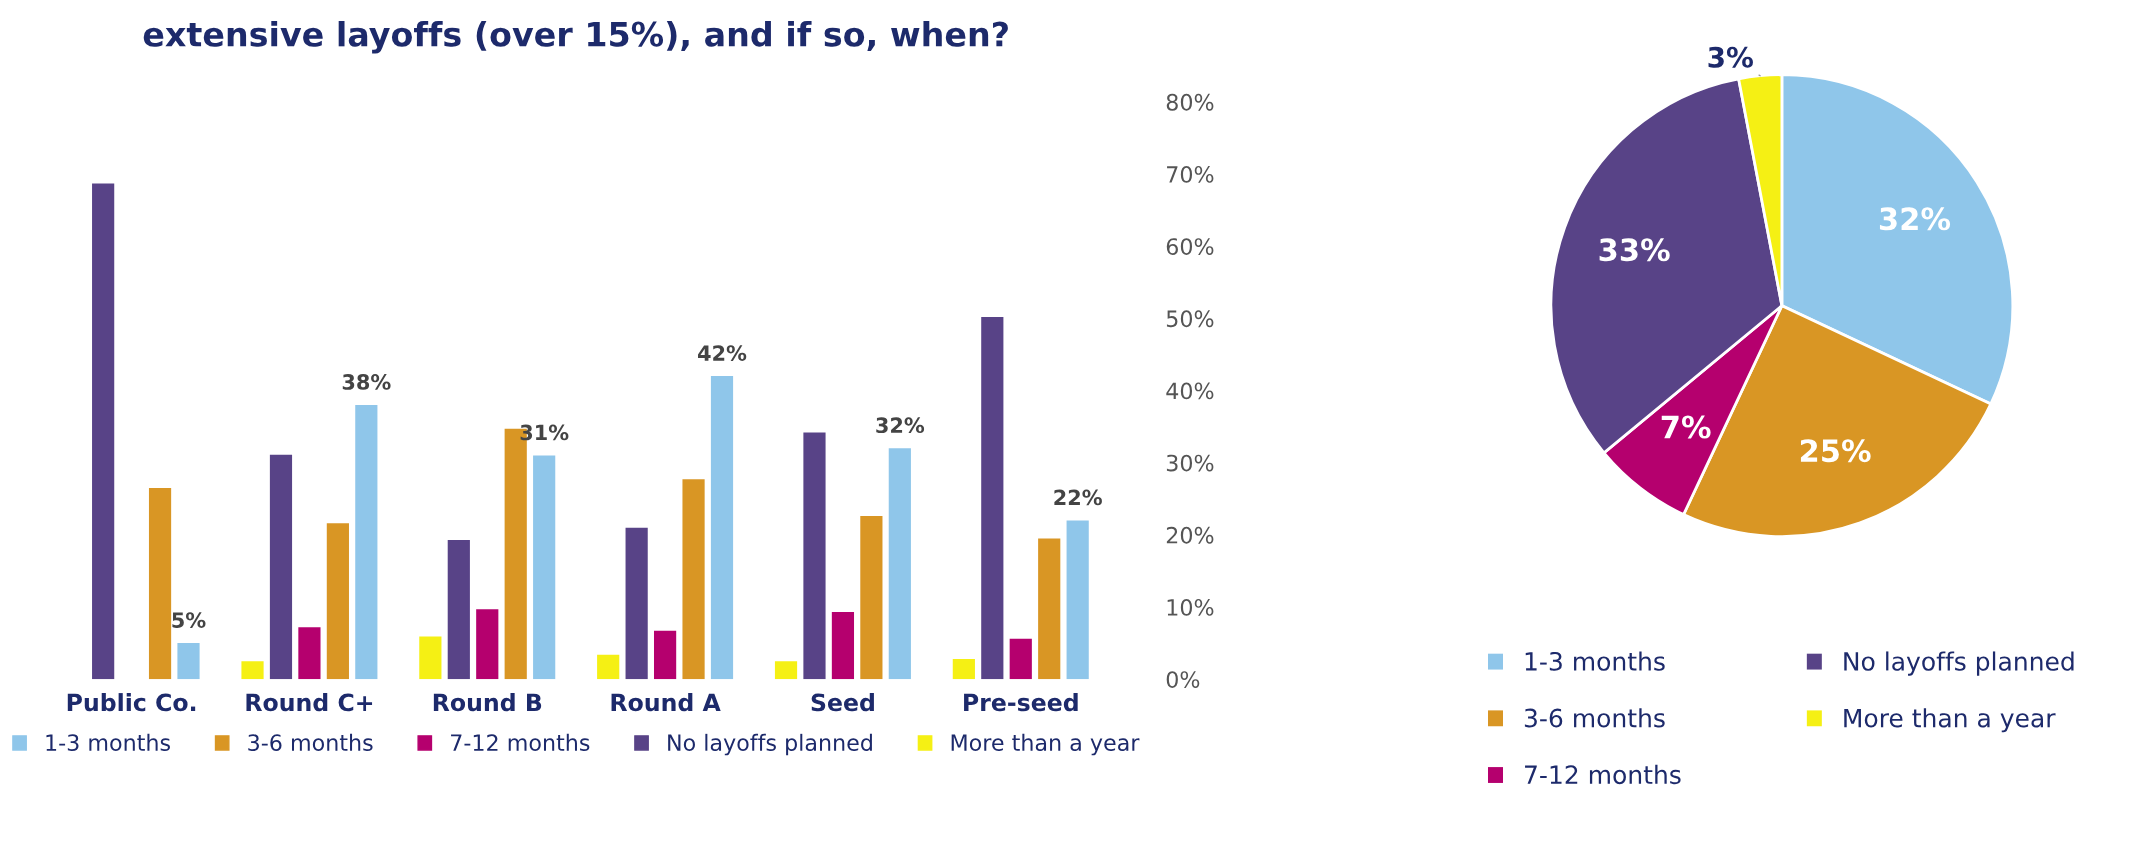 This screenshot has height=849, width=2134. What do you see at coordinates (131, 702) in the screenshot?
I see `x-tick-label: Public Co.` at bounding box center [131, 702].